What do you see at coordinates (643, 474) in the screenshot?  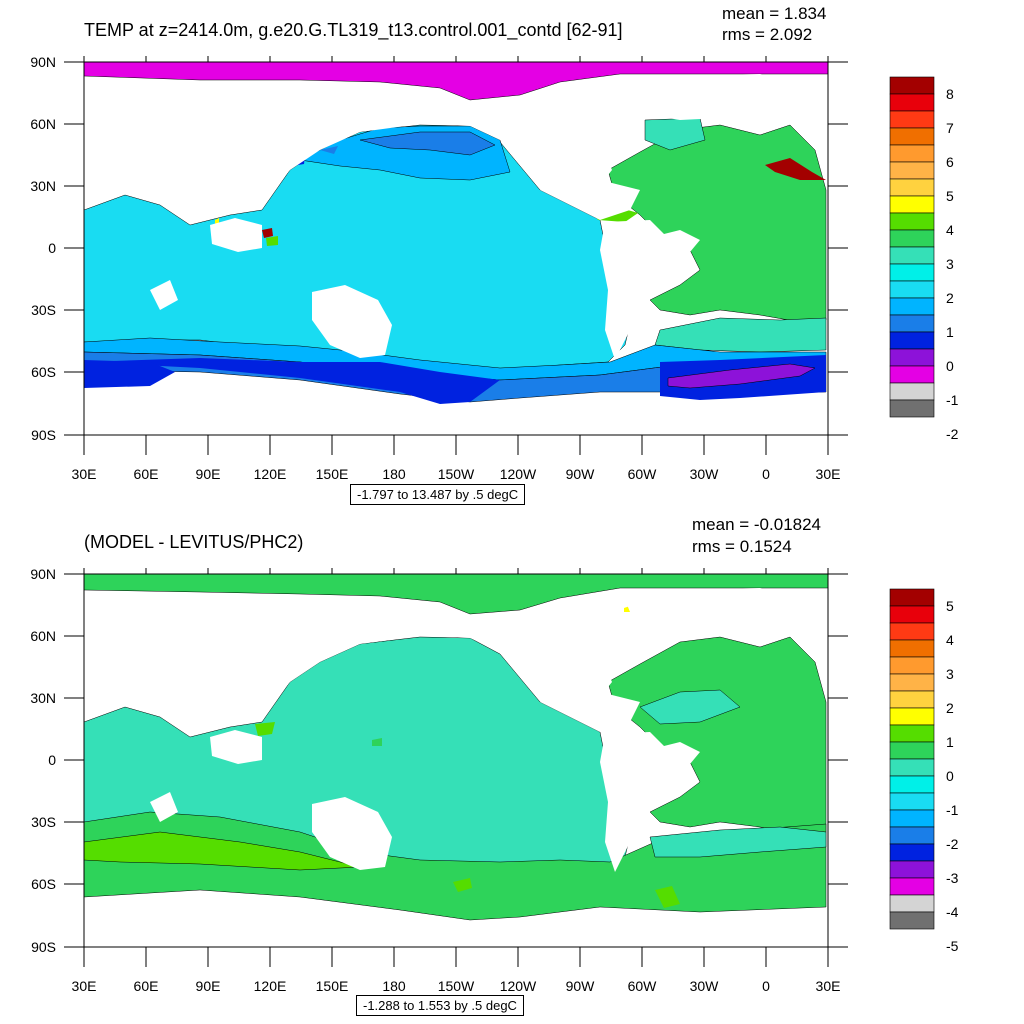 I see `panel-1-xtick: 60W` at bounding box center [643, 474].